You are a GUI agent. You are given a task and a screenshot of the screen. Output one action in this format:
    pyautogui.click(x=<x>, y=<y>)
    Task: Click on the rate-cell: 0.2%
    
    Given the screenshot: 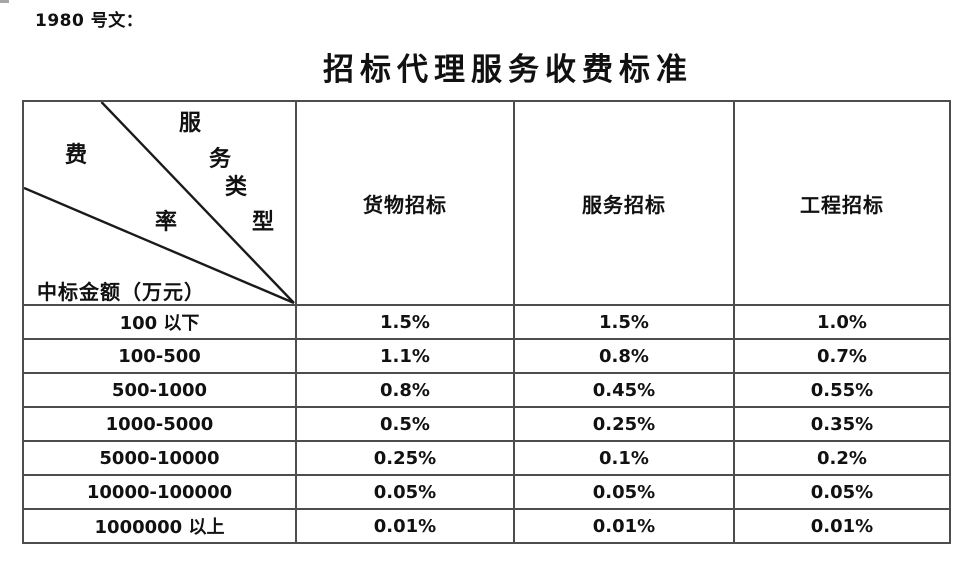 What is the action you would take?
    pyautogui.click(x=842, y=458)
    